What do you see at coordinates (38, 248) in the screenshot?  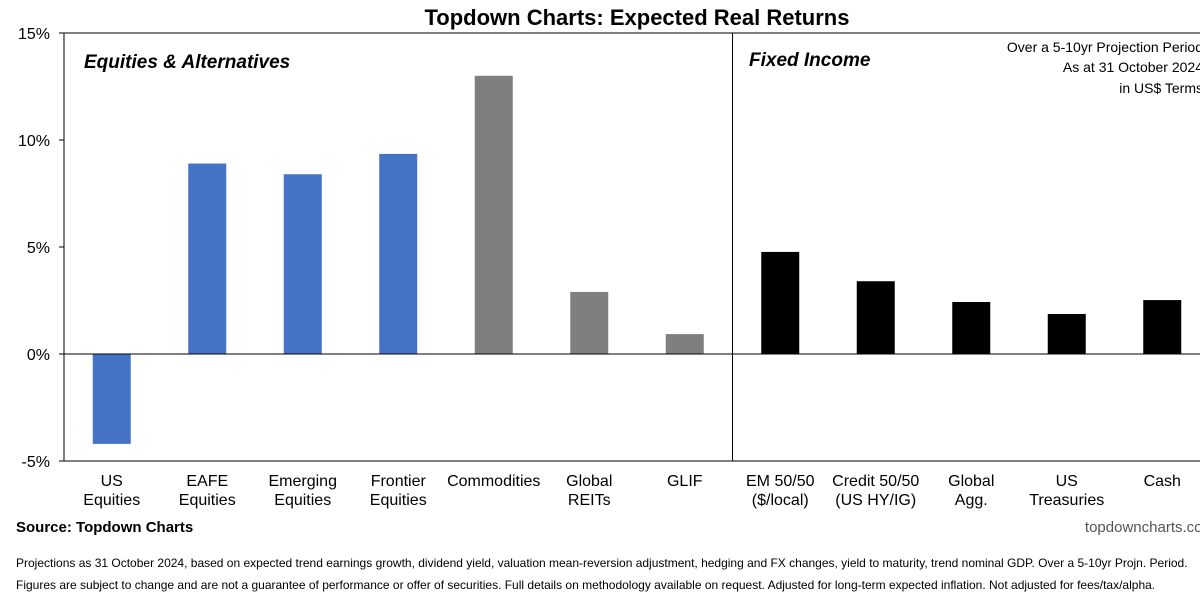 I see `y-tick-label: 5%` at bounding box center [38, 248].